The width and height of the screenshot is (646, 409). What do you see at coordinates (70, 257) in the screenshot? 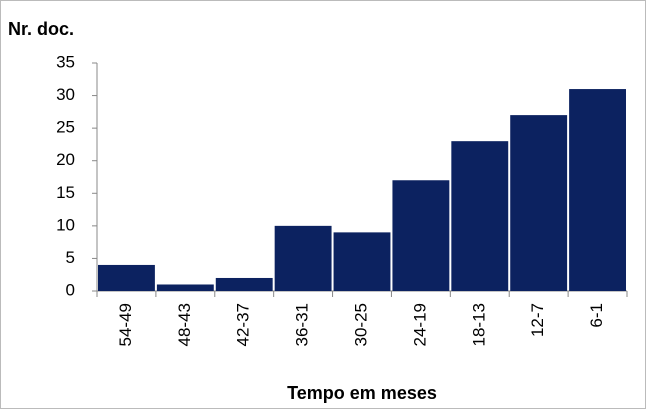
I see `y-tick-label: 5` at bounding box center [70, 257].